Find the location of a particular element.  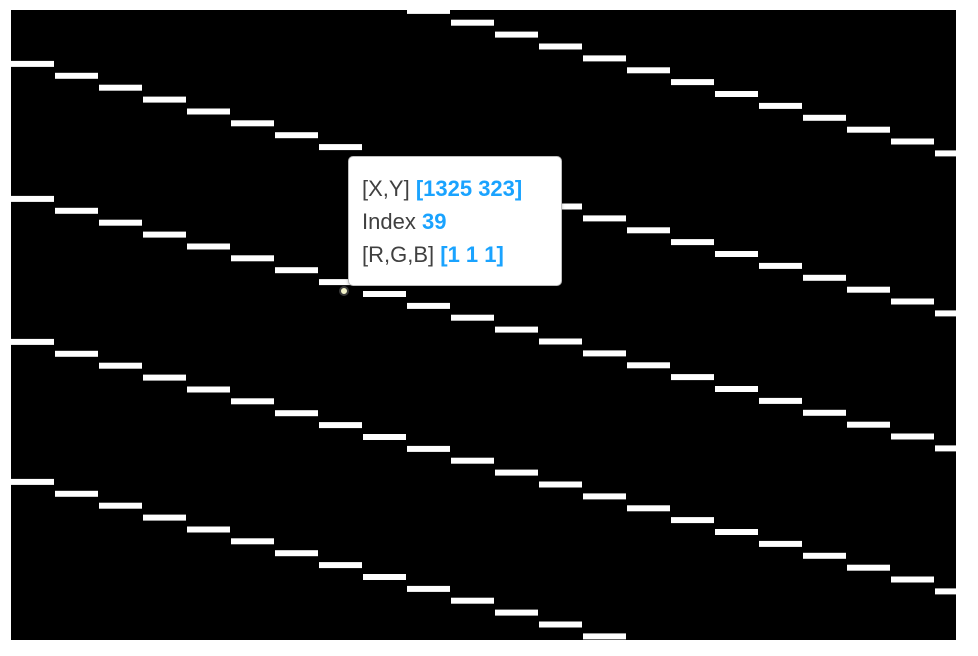

datatip-row-xy: [X,Y] [1325 323] is located at coordinates (461, 188).